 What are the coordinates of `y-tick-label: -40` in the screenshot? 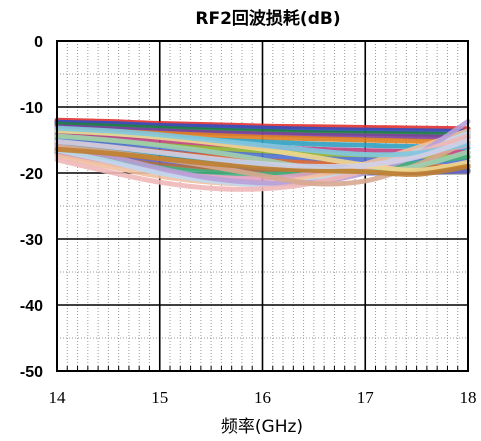 It's located at (31, 306).